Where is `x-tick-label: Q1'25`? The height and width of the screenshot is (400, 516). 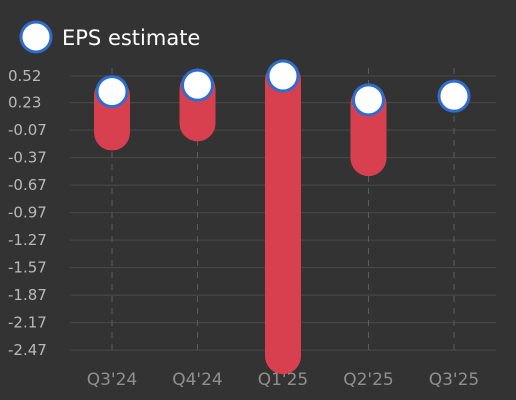
x-tick-label: Q1'25 is located at coordinates (283, 380).